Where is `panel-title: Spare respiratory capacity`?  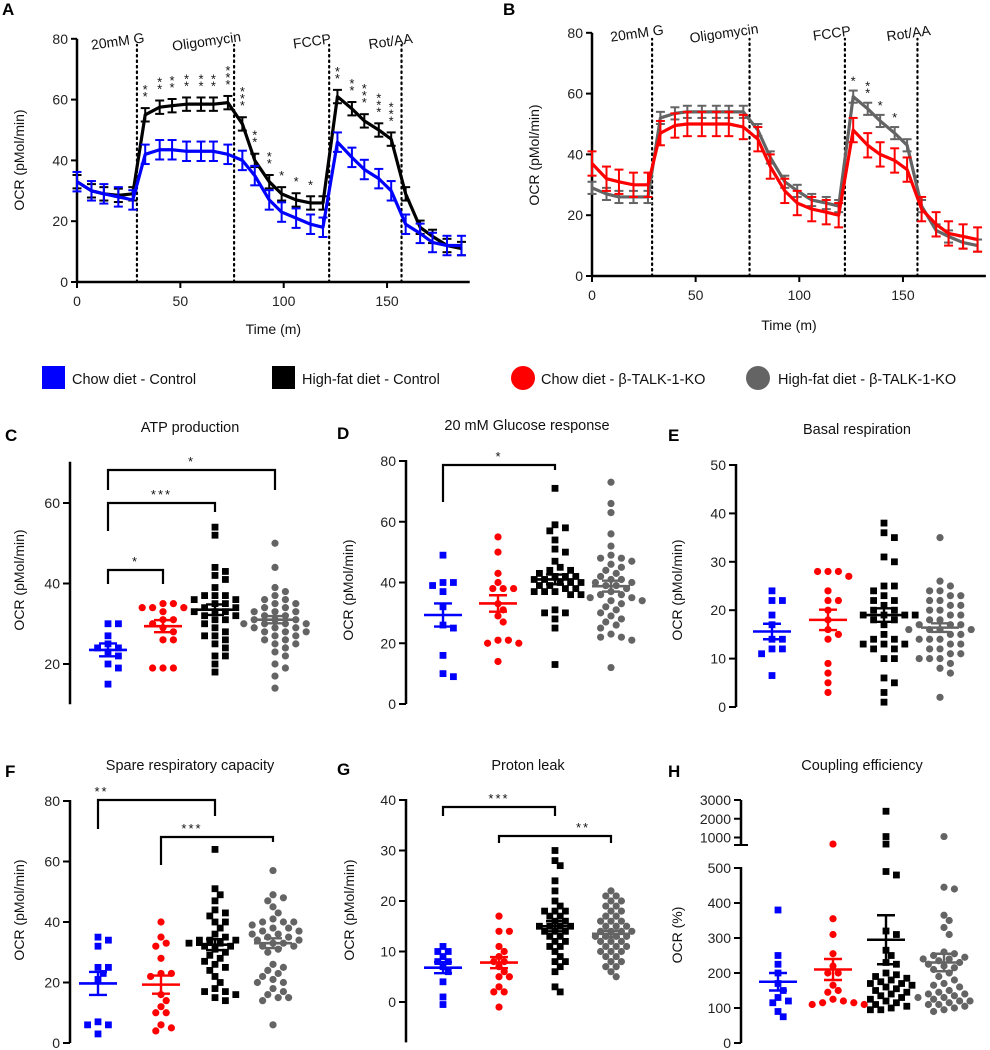 panel-title: Spare respiratory capacity is located at coordinates (190, 766).